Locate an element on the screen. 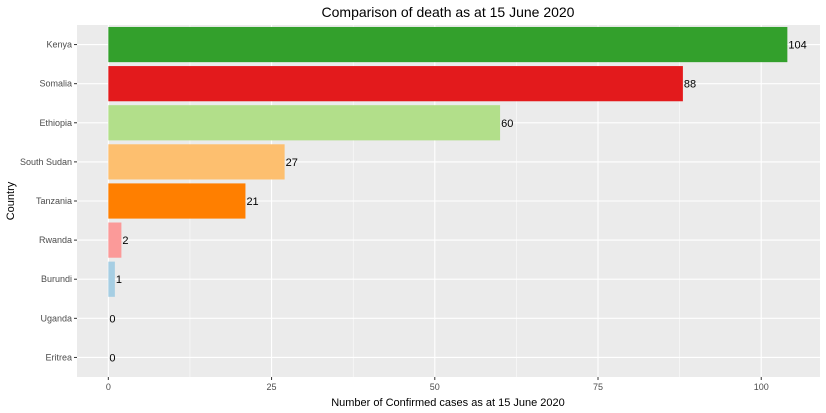 The width and height of the screenshot is (826, 413). x-tick-label: 75 is located at coordinates (598, 387).